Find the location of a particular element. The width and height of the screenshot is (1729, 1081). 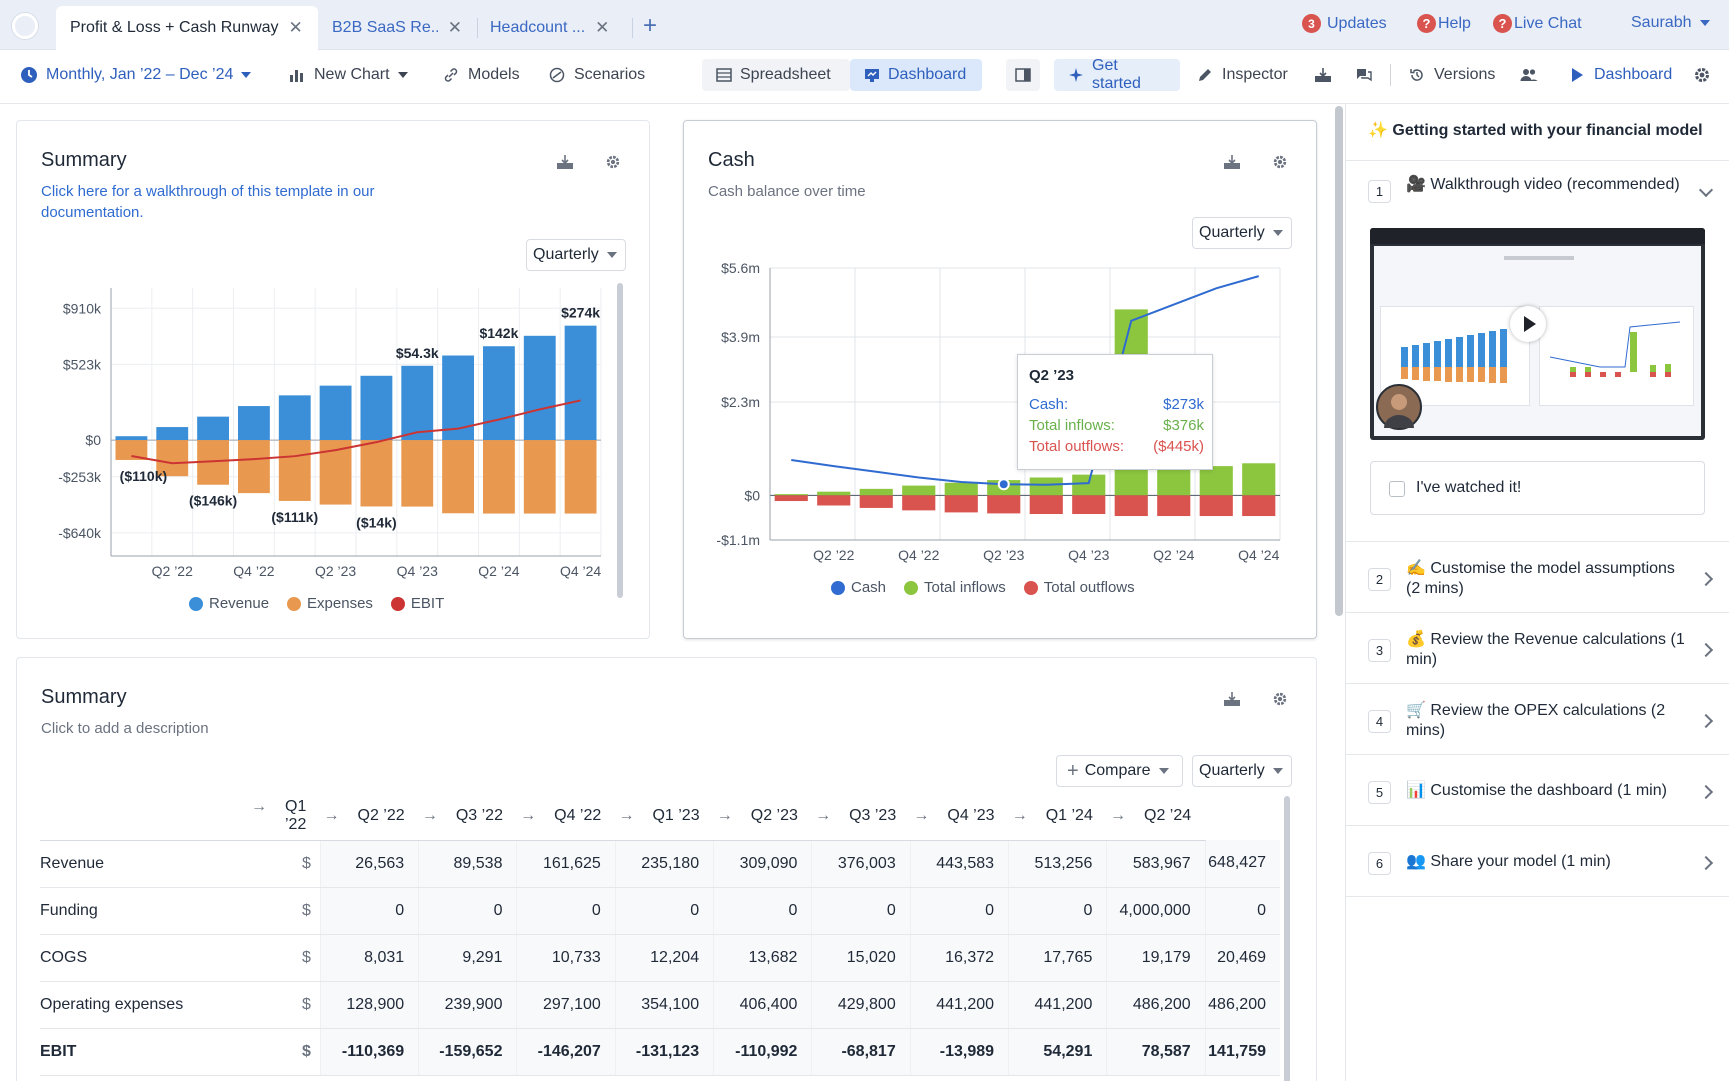

table-cell: 54,291 is located at coordinates (1057, 1052).